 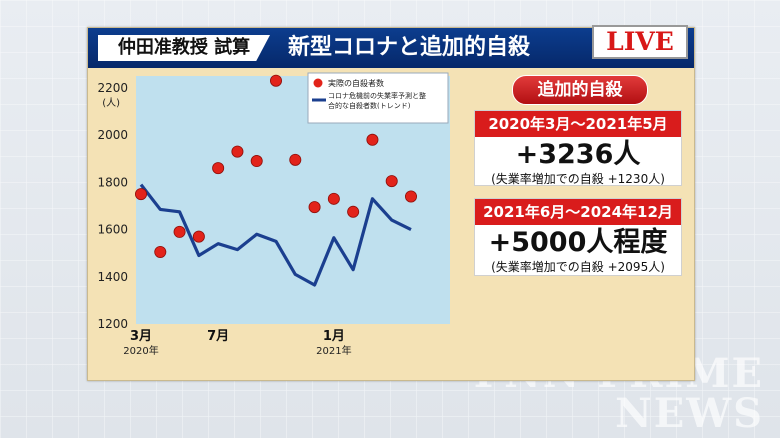 What do you see at coordinates (275, 235) in the screenshot?
I see `trend-line` at bounding box center [275, 235].